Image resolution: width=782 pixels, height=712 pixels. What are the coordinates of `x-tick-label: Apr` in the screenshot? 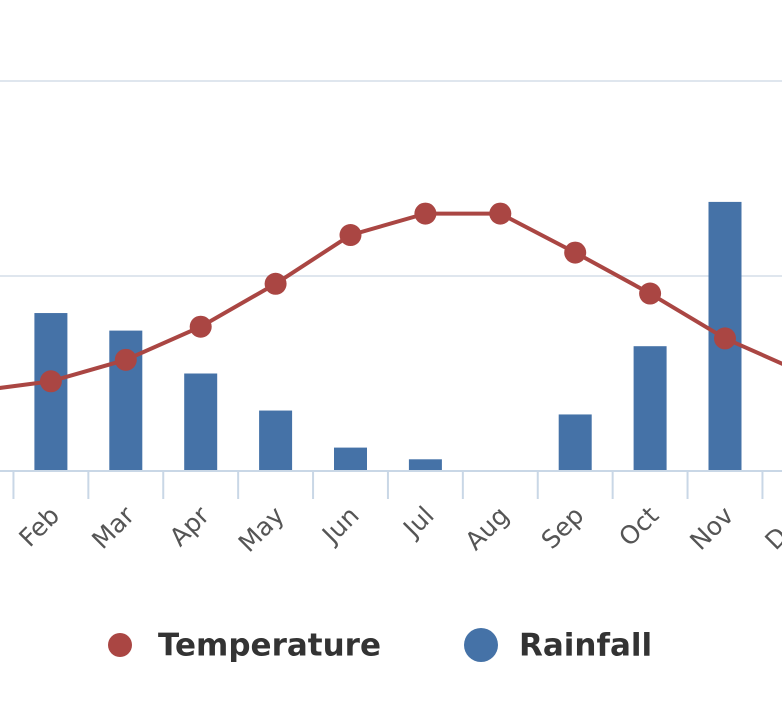 It's located at (190, 526).